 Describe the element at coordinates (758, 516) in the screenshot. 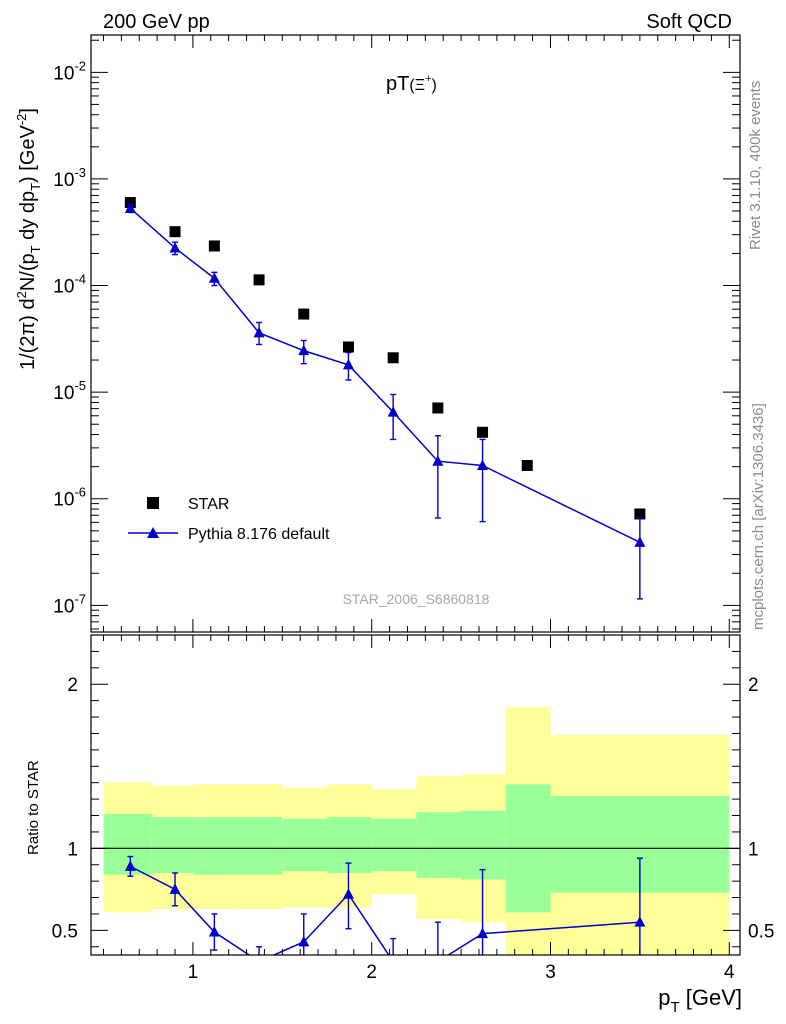

I see `mcplots-label: mcplots.cern.ch [arXiv:1306.3436]` at that location.